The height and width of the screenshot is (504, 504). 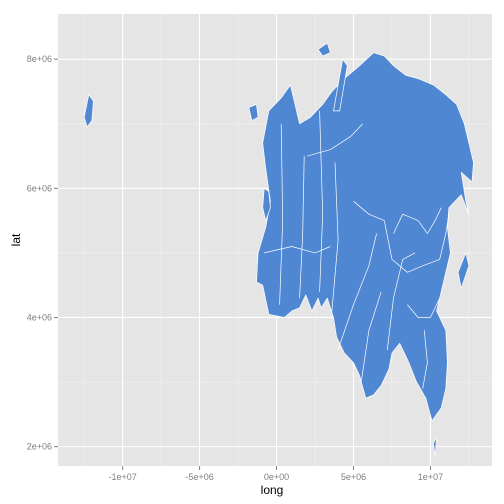 I want to click on y-tick-label: 8e+06, so click(x=39, y=59).